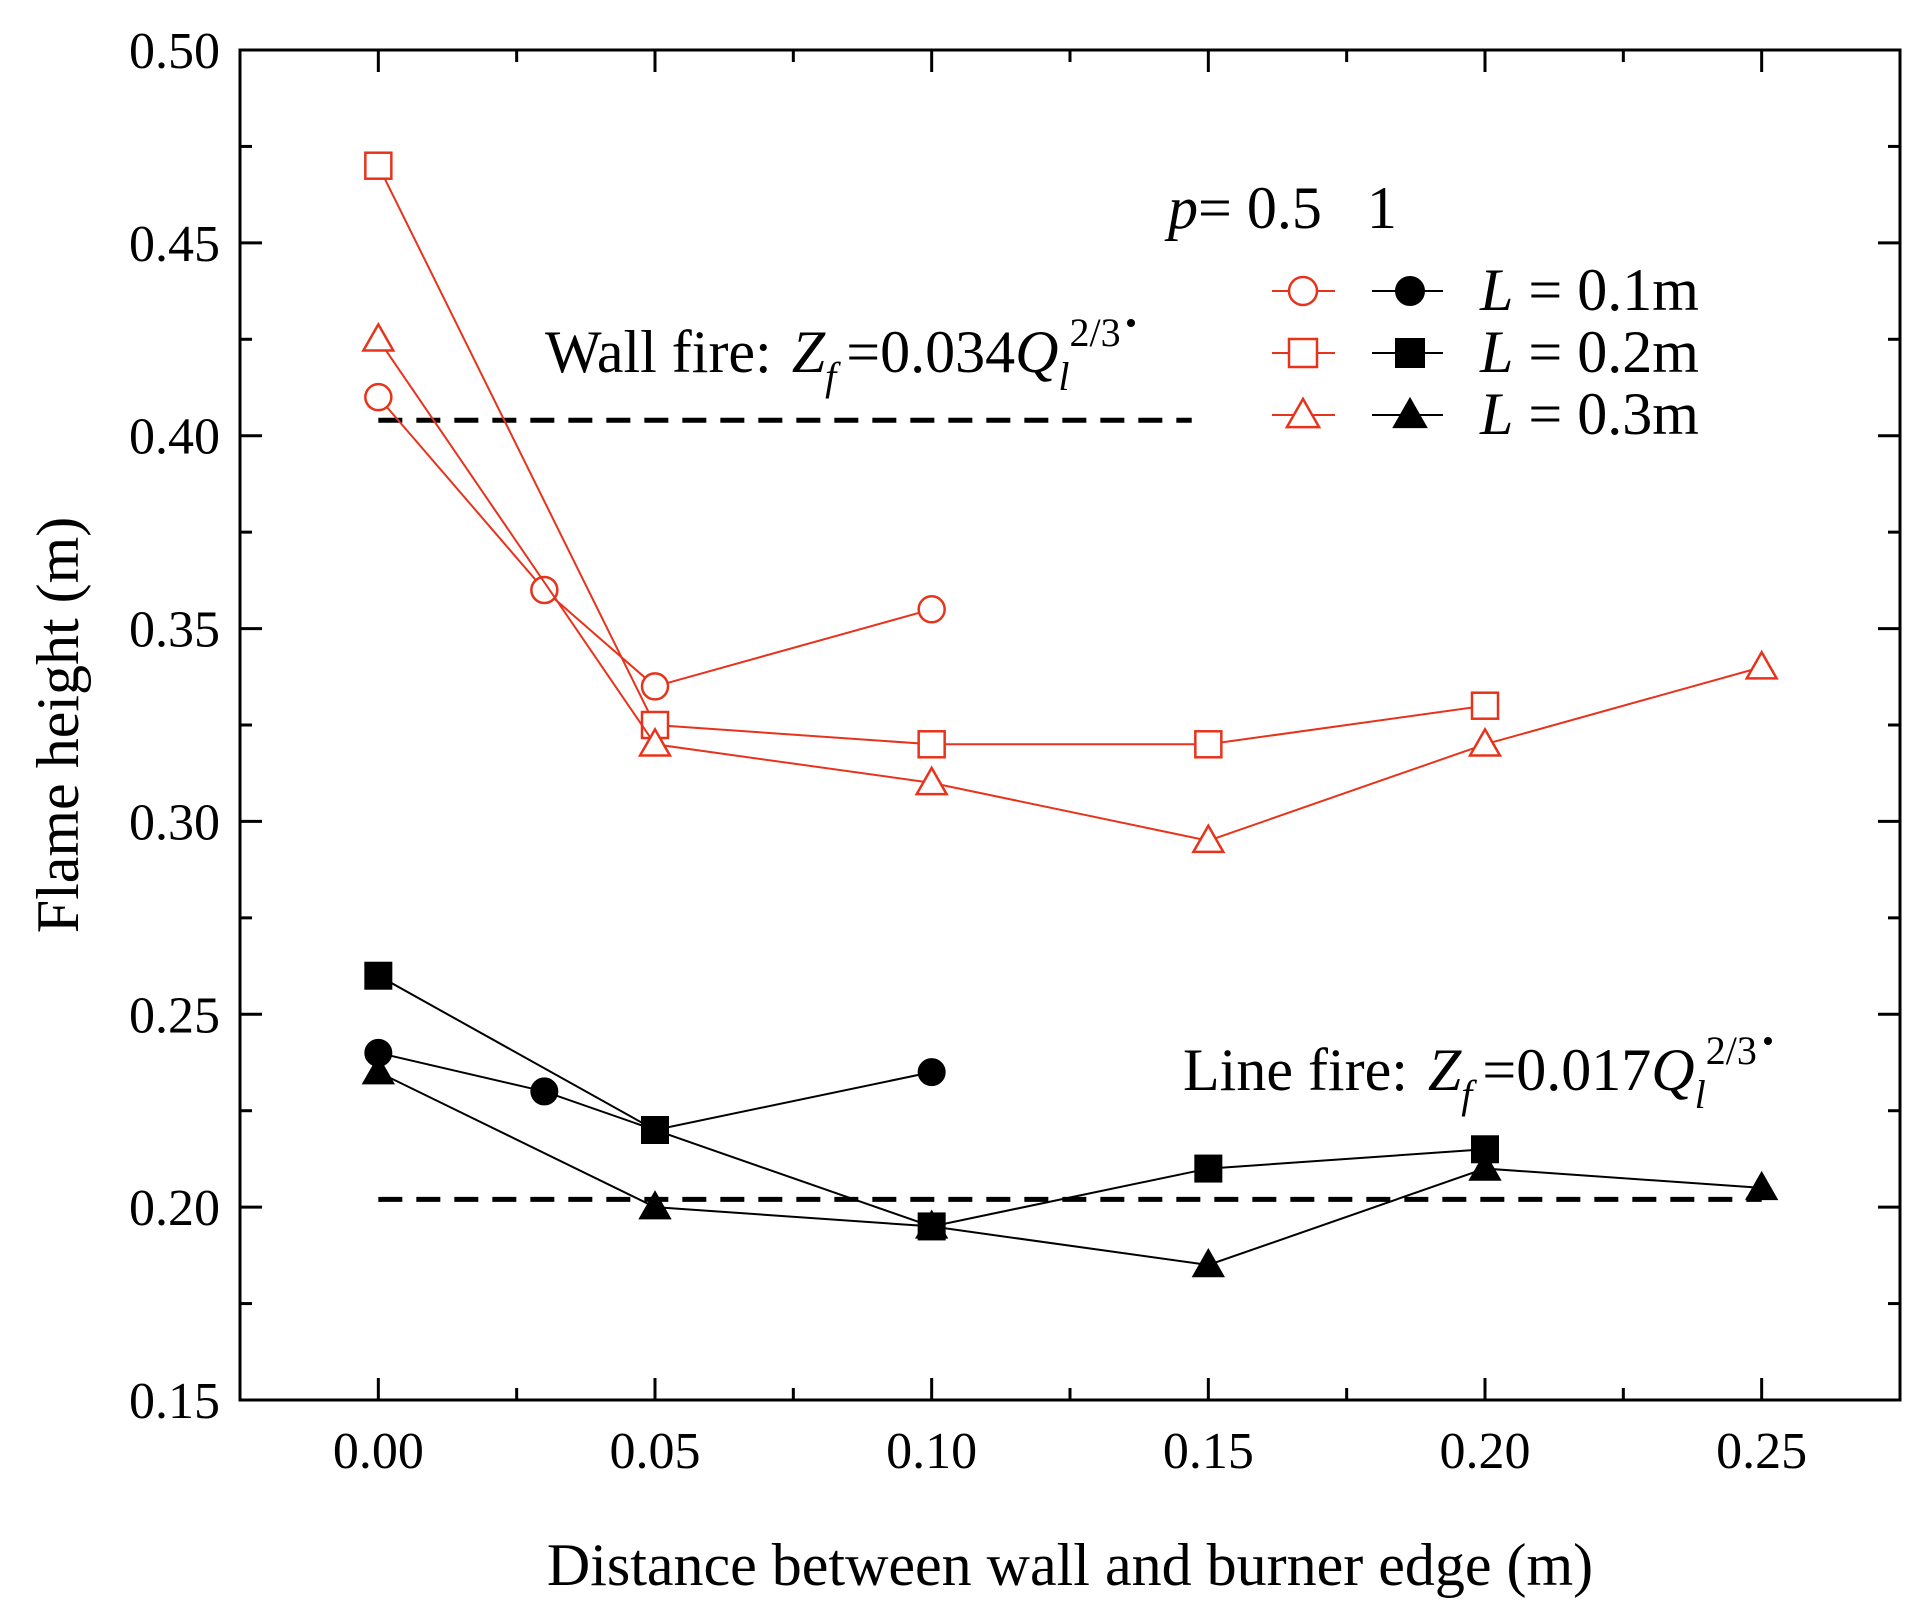  What do you see at coordinates (1606, 352) in the screenshot?
I see `legend-entry-2-label: = 0.2m` at bounding box center [1606, 352].